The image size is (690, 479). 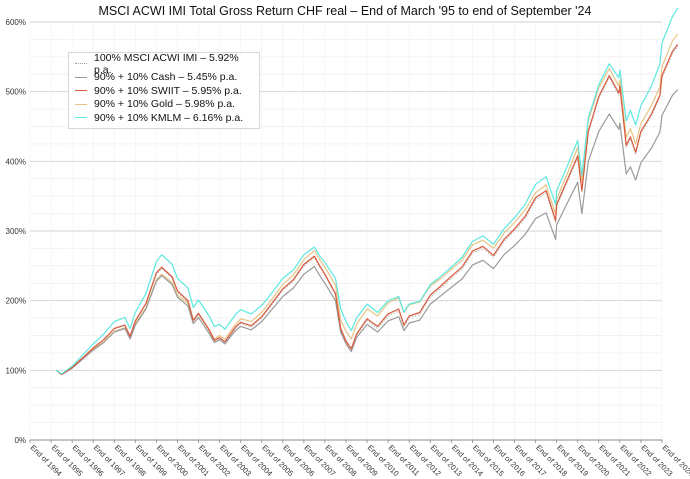 I want to click on legend-item: 90% + 10% SWIIT – 5.95% p.a., so click(x=164, y=91).